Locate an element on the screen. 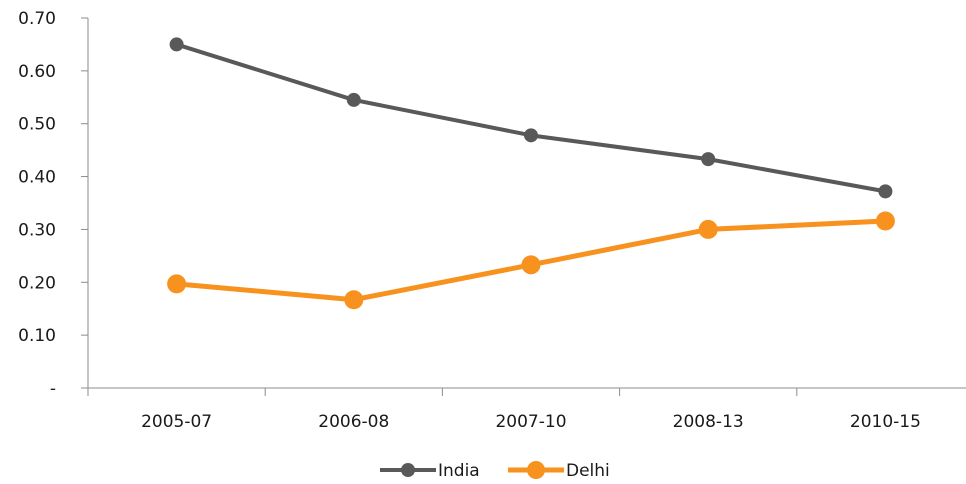 The width and height of the screenshot is (966, 484). y-tick-label: 0.50 is located at coordinates (37, 125).